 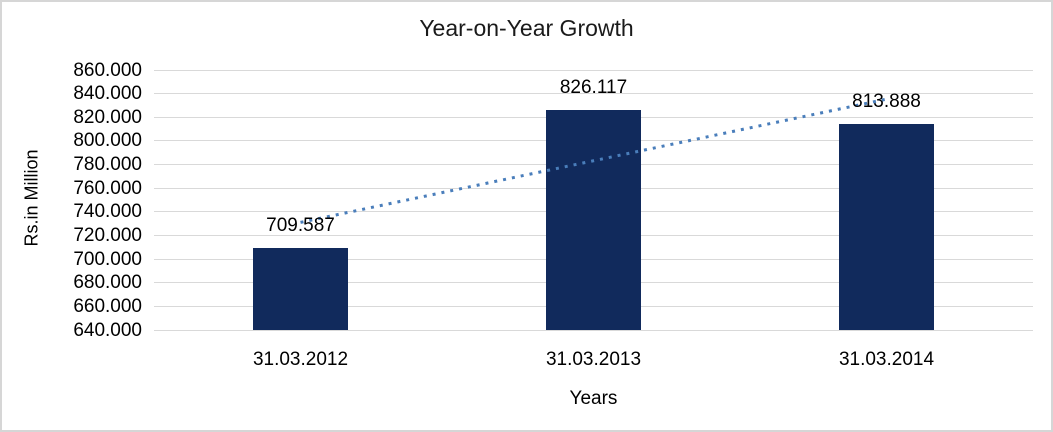 What do you see at coordinates (107, 141) in the screenshot?
I see `y-tick-label: 800.000` at bounding box center [107, 141].